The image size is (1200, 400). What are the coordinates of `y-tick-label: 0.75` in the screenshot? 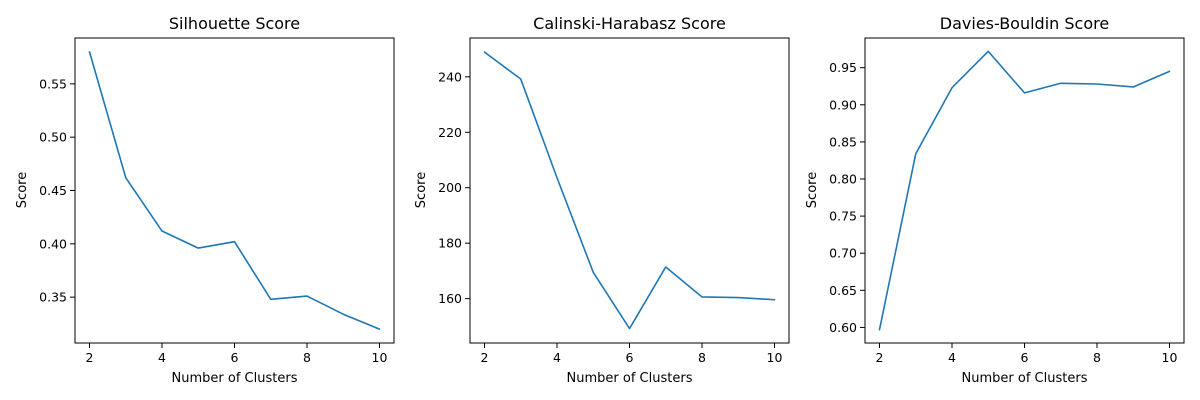 It's located at (843, 216).